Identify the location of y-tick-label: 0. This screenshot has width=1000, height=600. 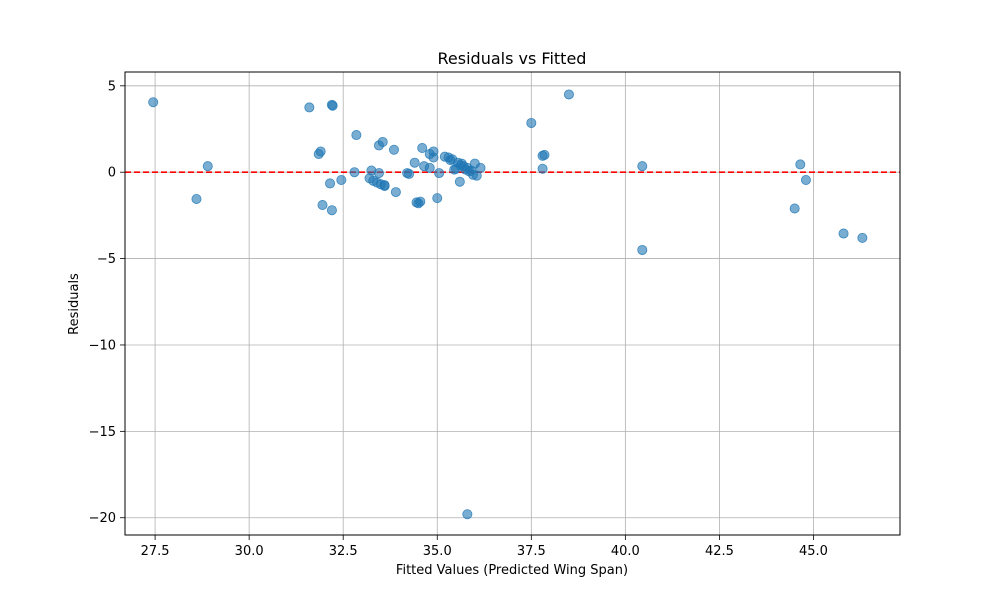
(112, 173).